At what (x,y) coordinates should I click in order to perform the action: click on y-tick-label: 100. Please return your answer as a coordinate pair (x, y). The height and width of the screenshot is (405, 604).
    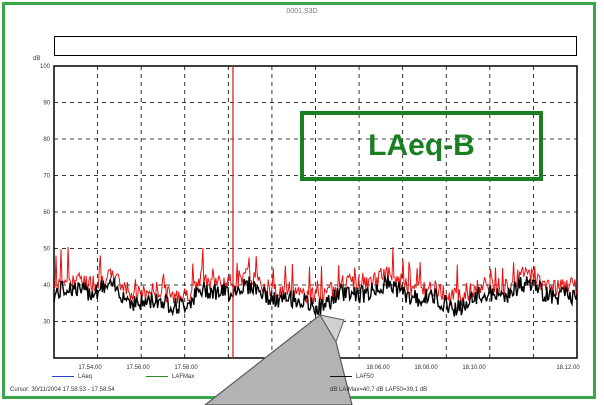
    Looking at the image, I should click on (45, 67).